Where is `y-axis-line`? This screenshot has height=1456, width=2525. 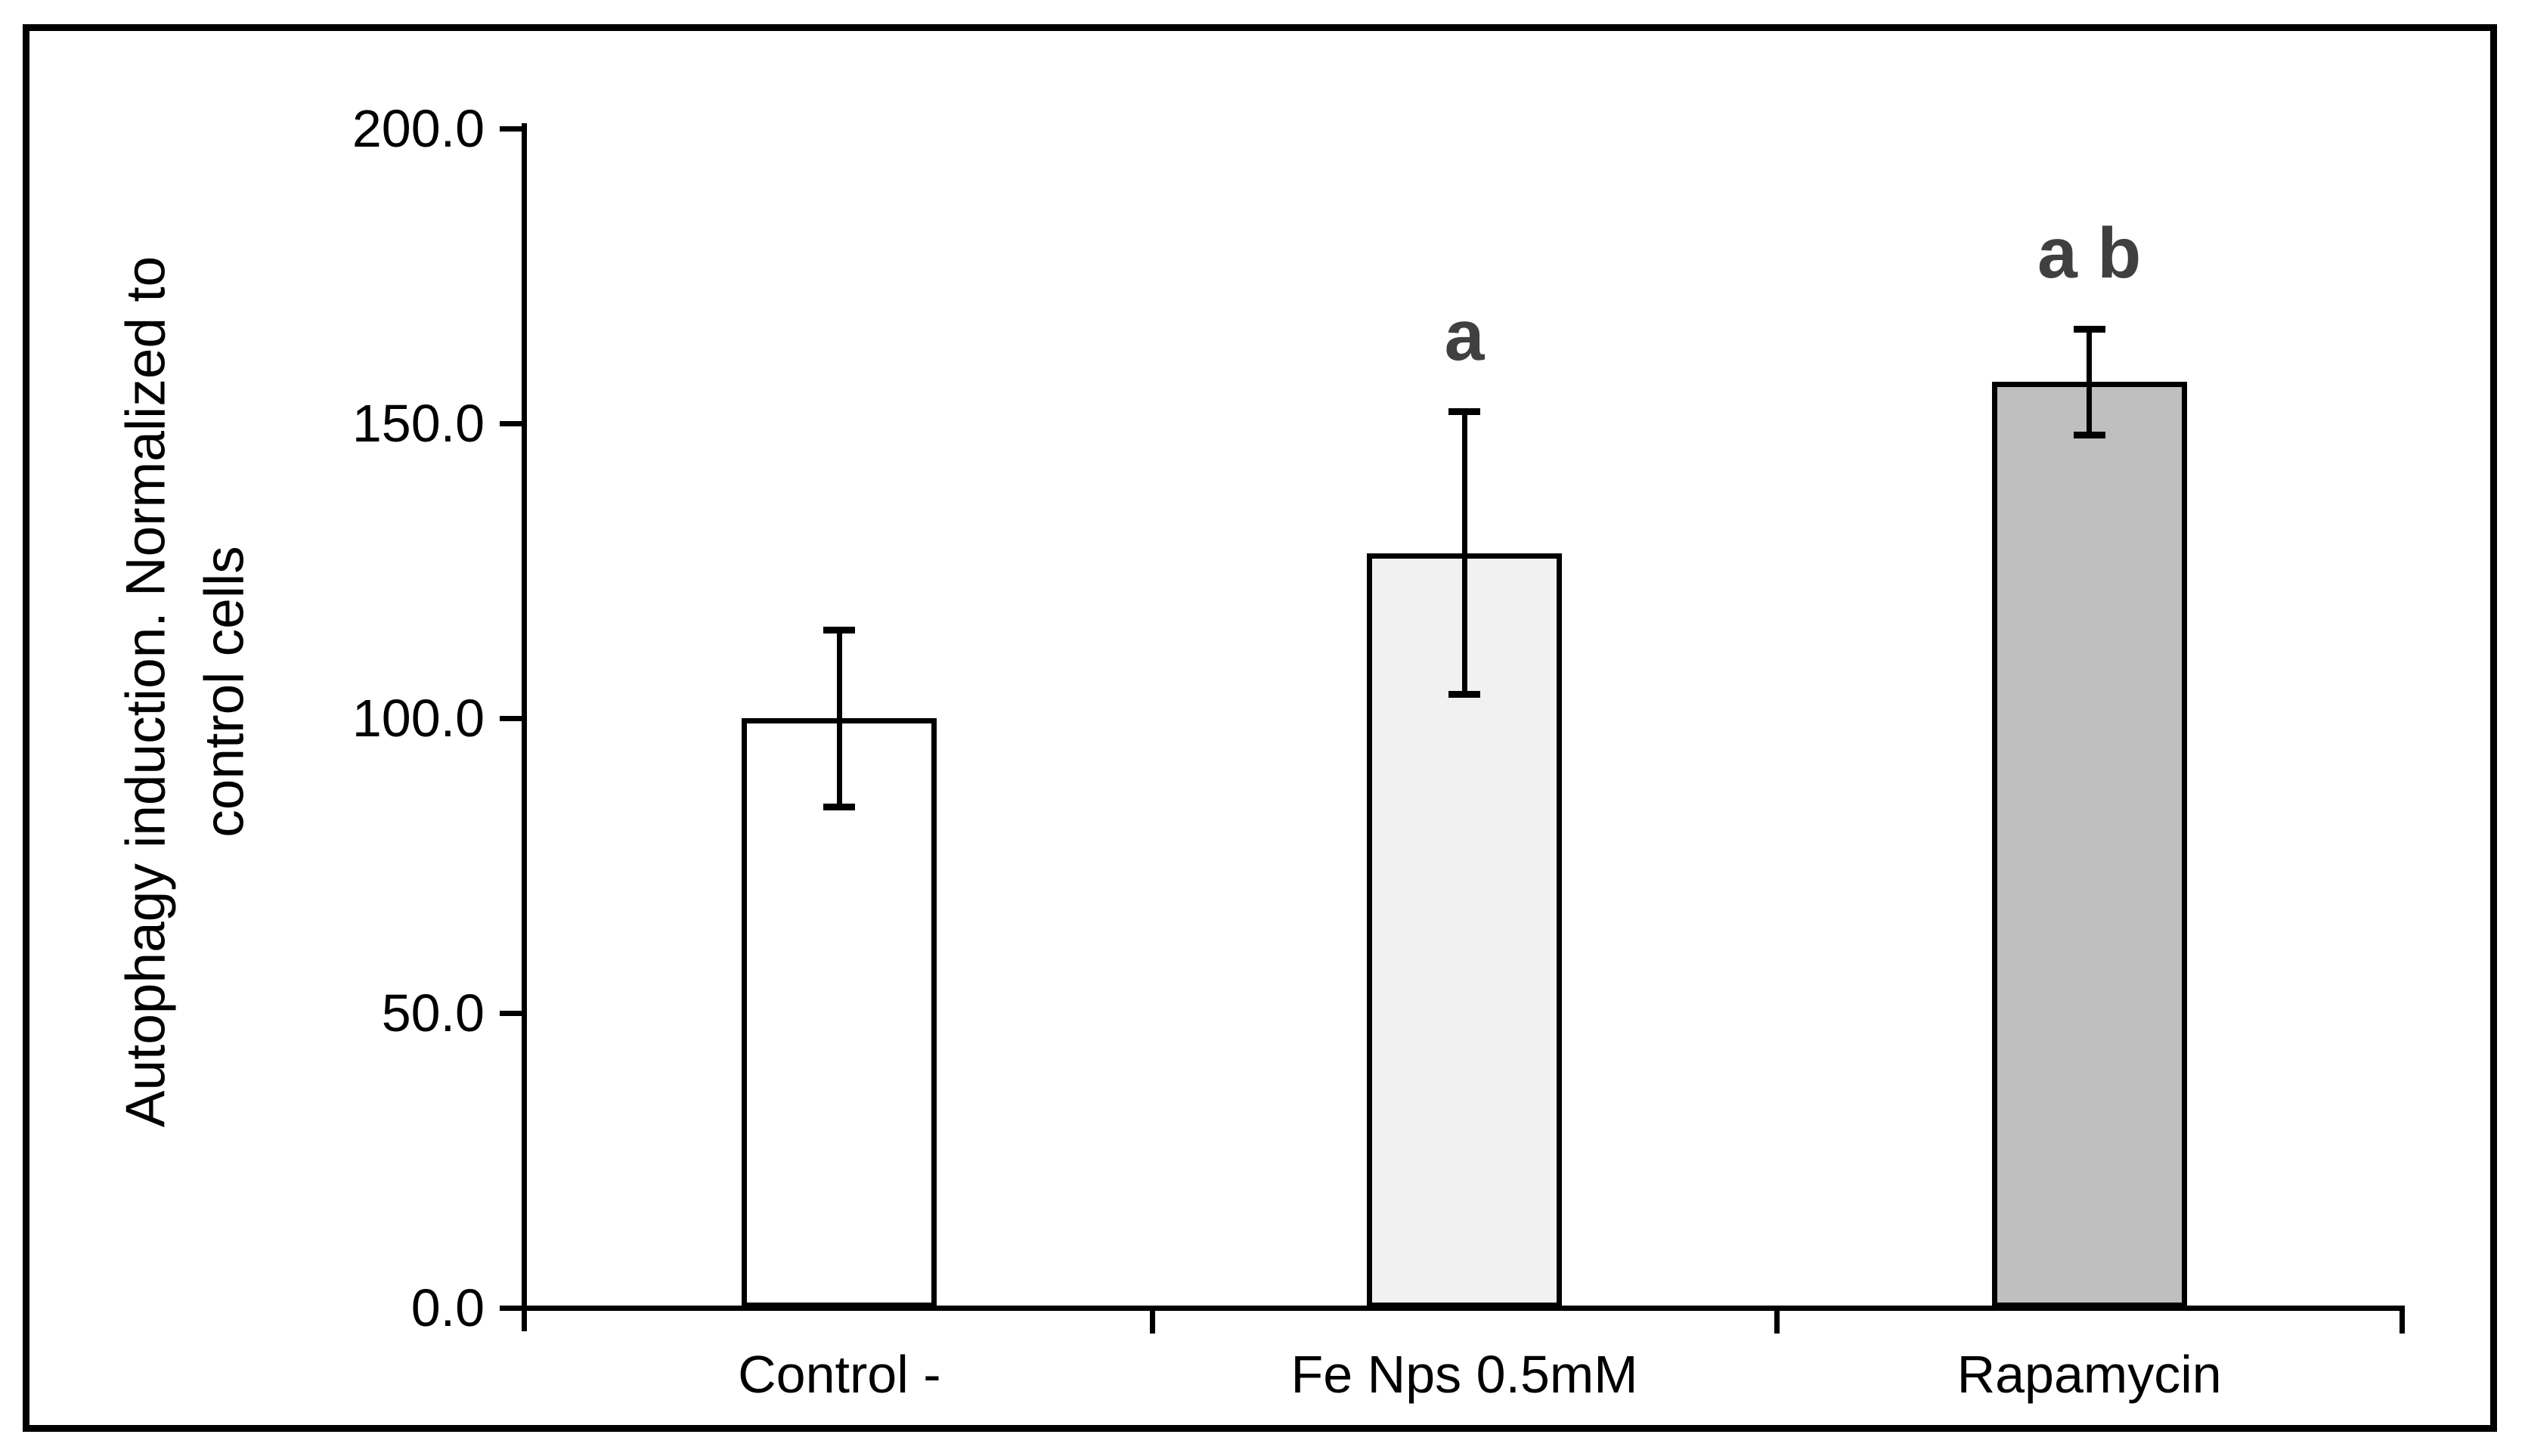
y-axis-line is located at coordinates (525, 727).